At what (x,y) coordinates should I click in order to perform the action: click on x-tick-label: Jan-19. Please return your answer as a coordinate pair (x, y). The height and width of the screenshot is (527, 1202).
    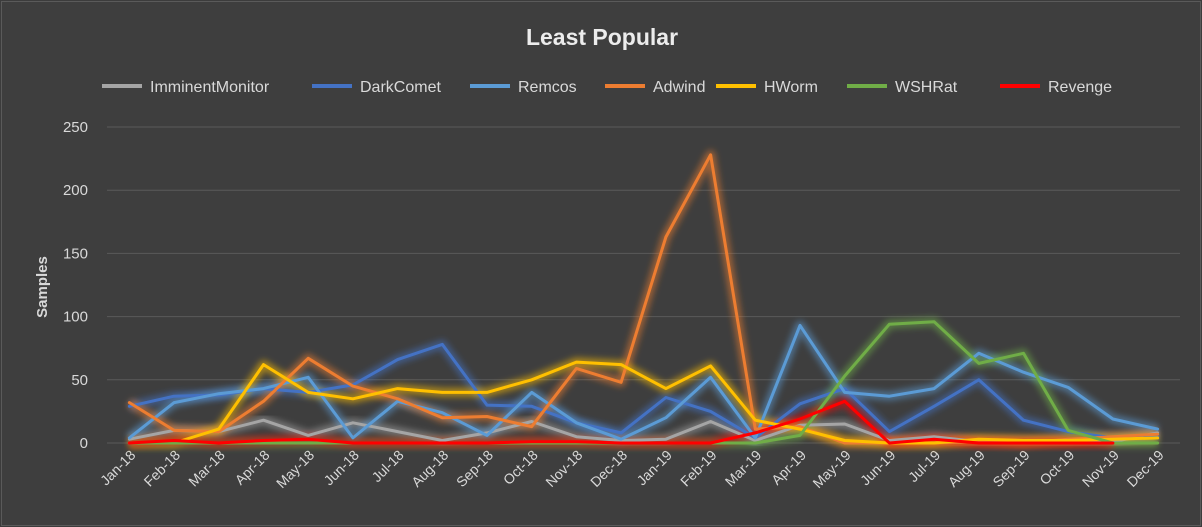
    Looking at the image, I should click on (654, 468).